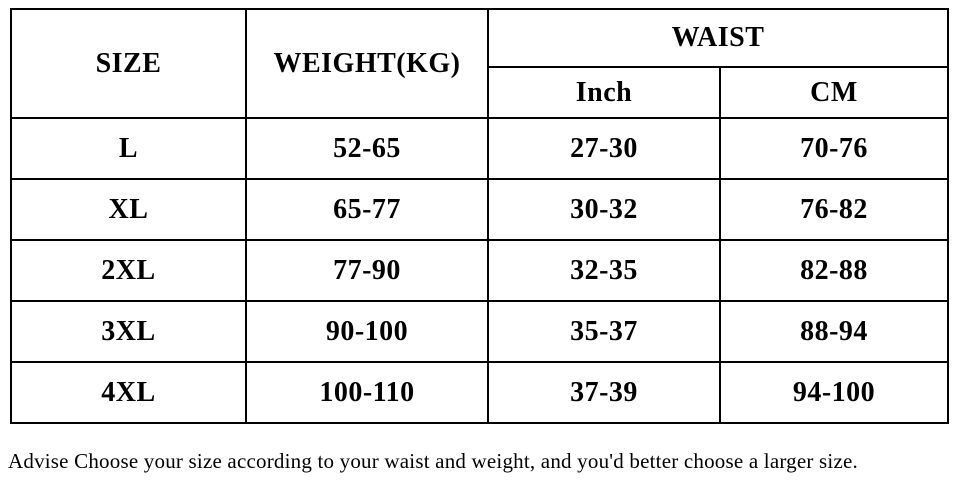  What do you see at coordinates (128, 209) in the screenshot?
I see `size-cell: XL` at bounding box center [128, 209].